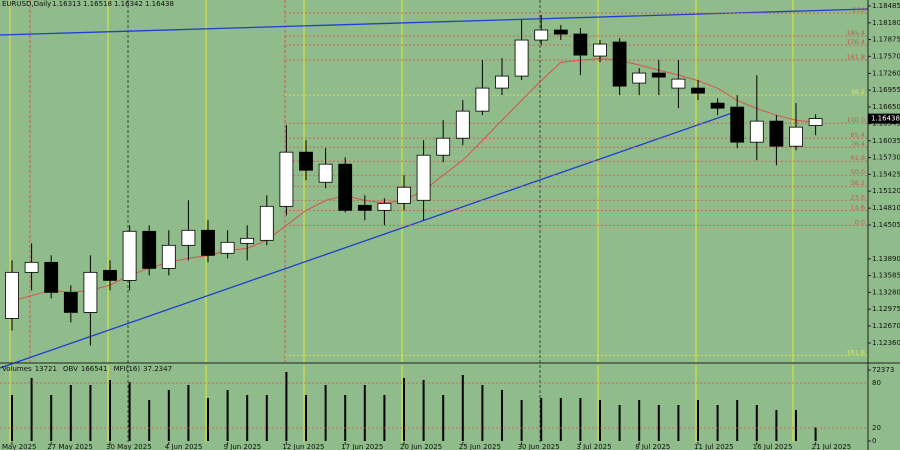 This screenshot has height=450, width=900. What do you see at coordinates (243, 446) in the screenshot?
I see `x-tick-label: 9 Jun 2025` at bounding box center [243, 446].